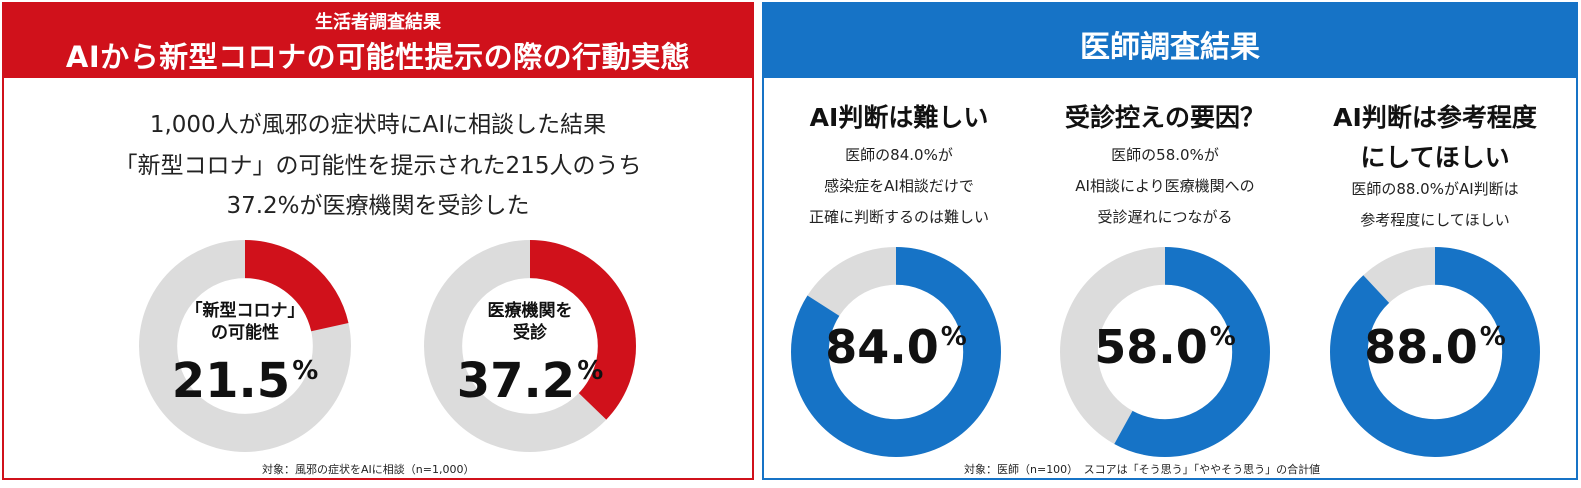  Describe the element at coordinates (1222, 337) in the screenshot. I see `doctor-col-2-value-unit: %` at that location.